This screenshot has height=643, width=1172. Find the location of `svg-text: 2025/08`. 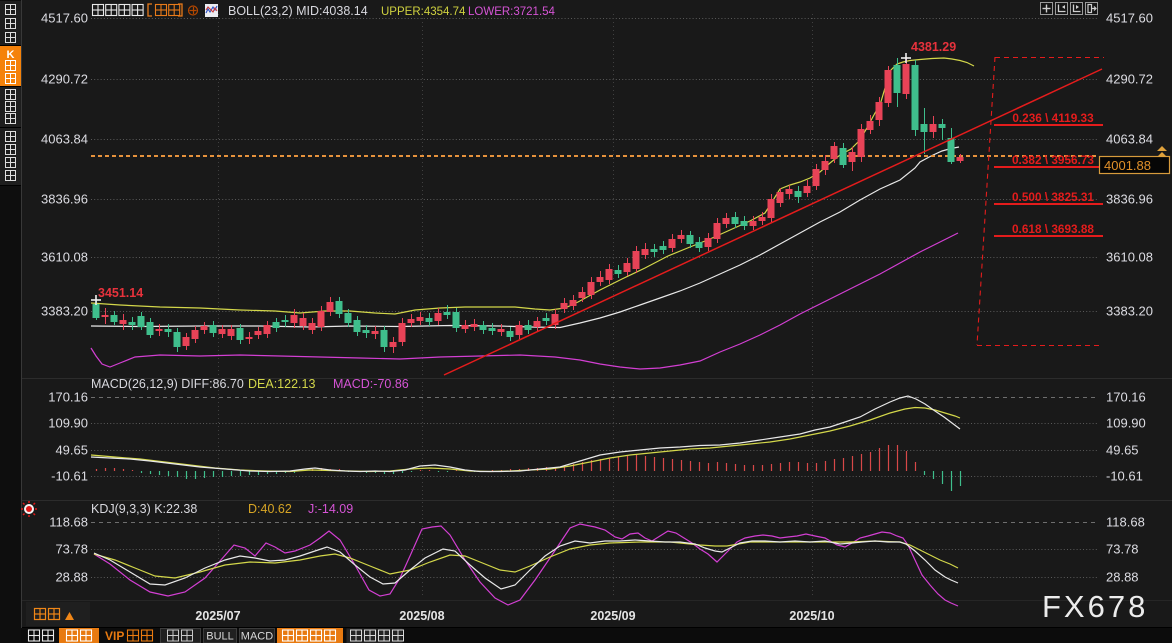

svg-text: 2025/08 is located at coordinates (421, 616).